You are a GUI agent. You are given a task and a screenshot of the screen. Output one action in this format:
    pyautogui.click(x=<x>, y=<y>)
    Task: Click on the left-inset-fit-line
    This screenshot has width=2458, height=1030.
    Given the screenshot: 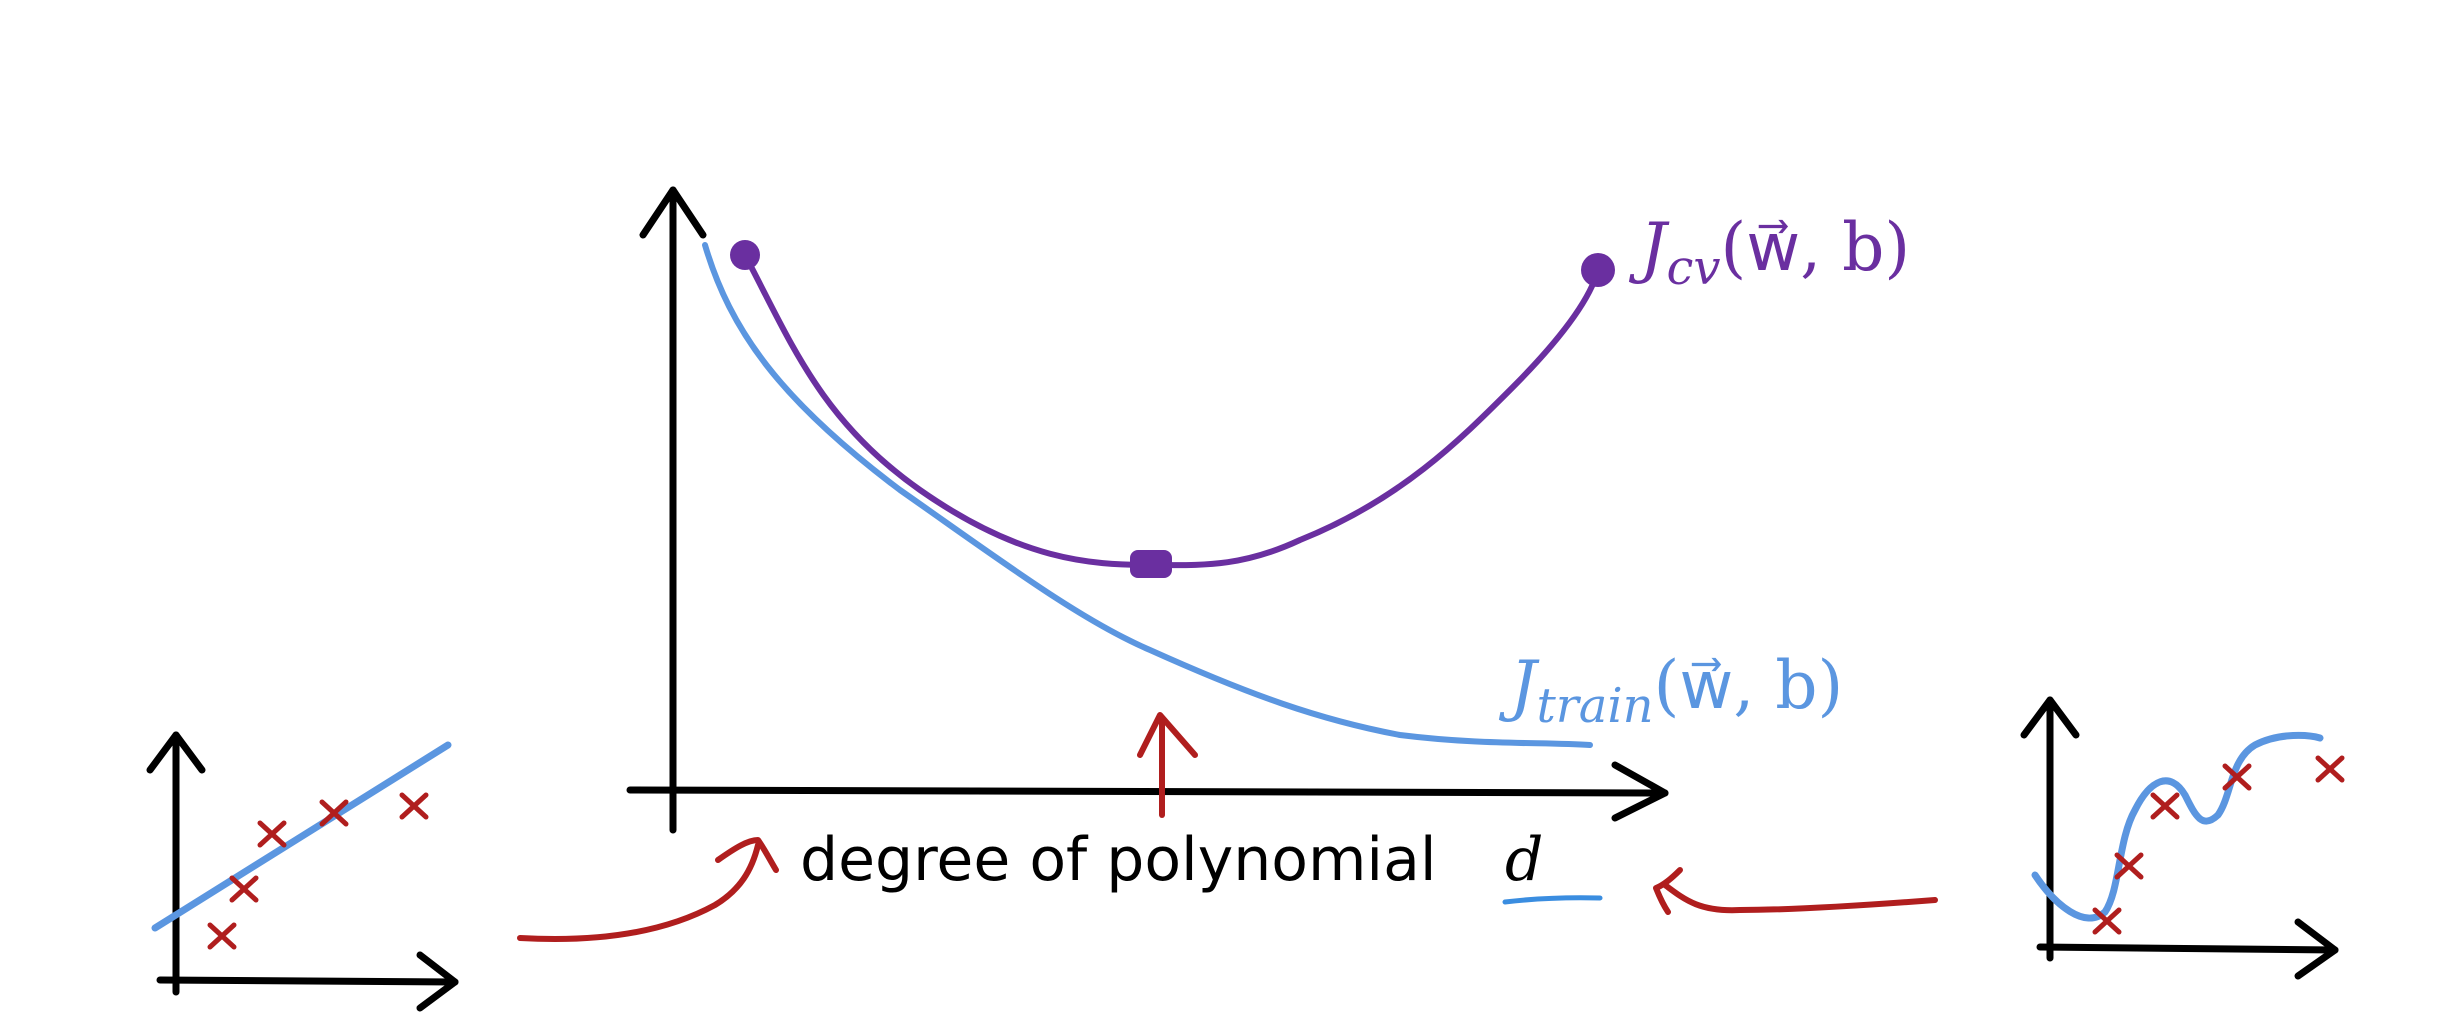 What is the action you would take?
    pyautogui.click(x=301, y=836)
    